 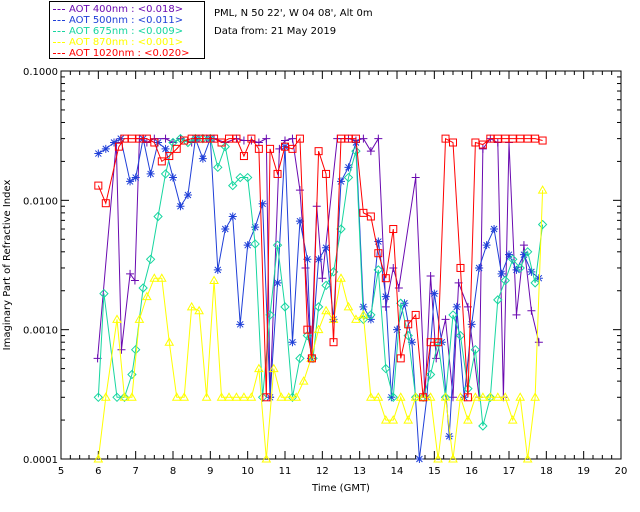 I want to click on location-text: PML, N 50 22', W 04 08', Alt 0m, so click(x=293, y=13).